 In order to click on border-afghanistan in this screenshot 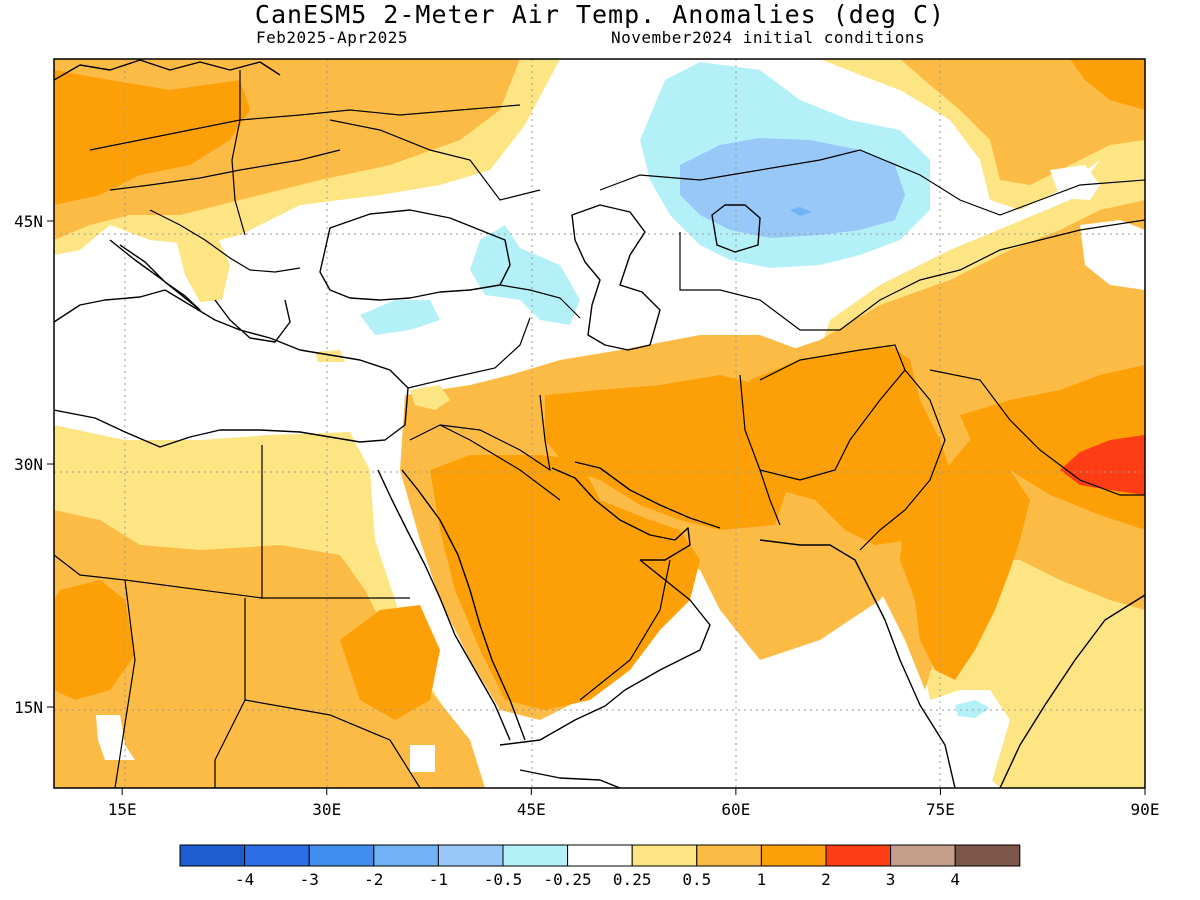, I will do `click(832, 412)`.